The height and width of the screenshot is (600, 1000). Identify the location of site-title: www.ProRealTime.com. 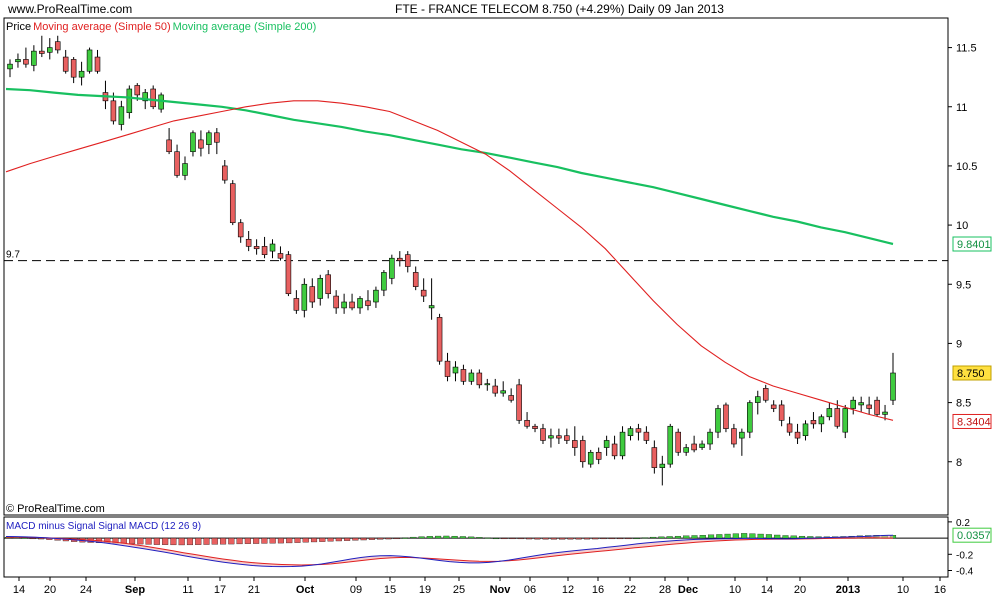
(70, 9).